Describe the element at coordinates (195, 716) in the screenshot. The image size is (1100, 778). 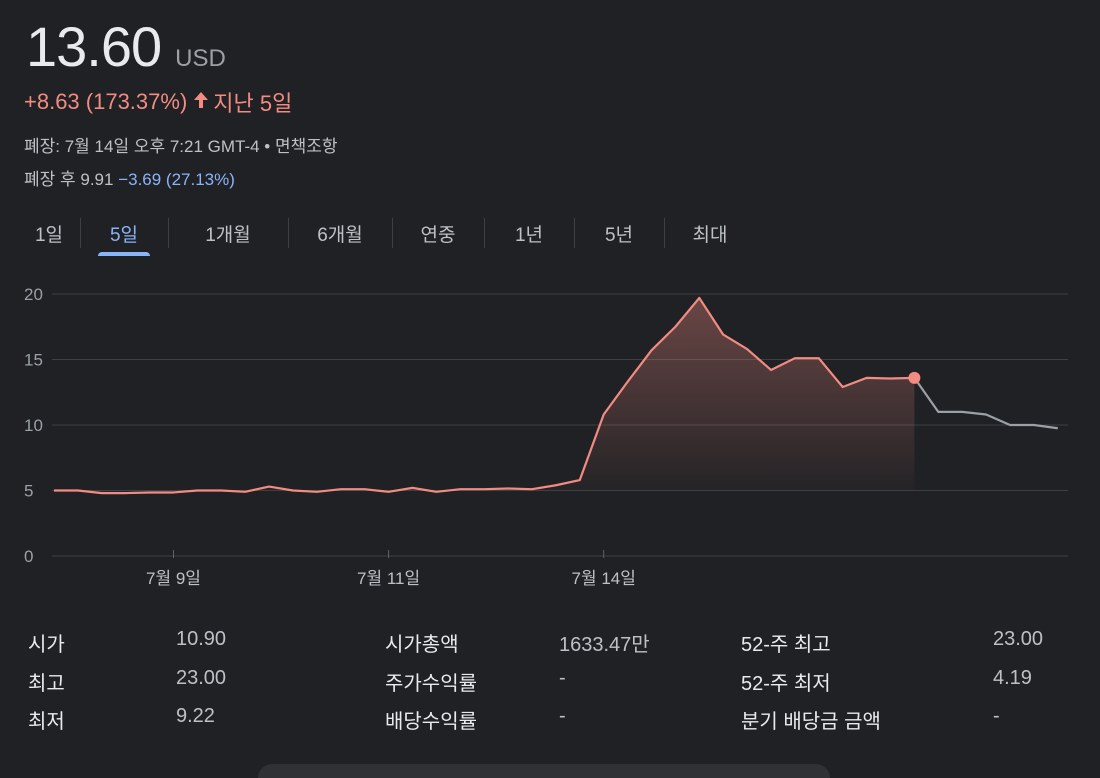
I see `stat-value-low: 9.22` at that location.